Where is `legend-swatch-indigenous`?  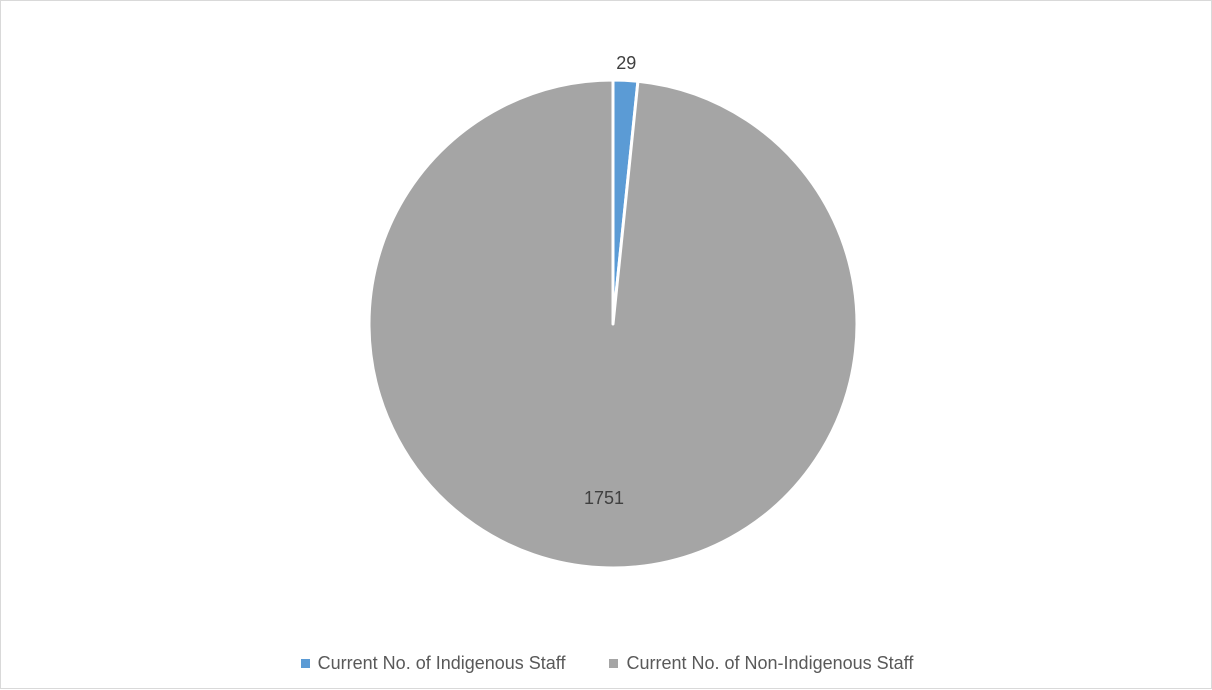
legend-swatch-indigenous is located at coordinates (305, 663).